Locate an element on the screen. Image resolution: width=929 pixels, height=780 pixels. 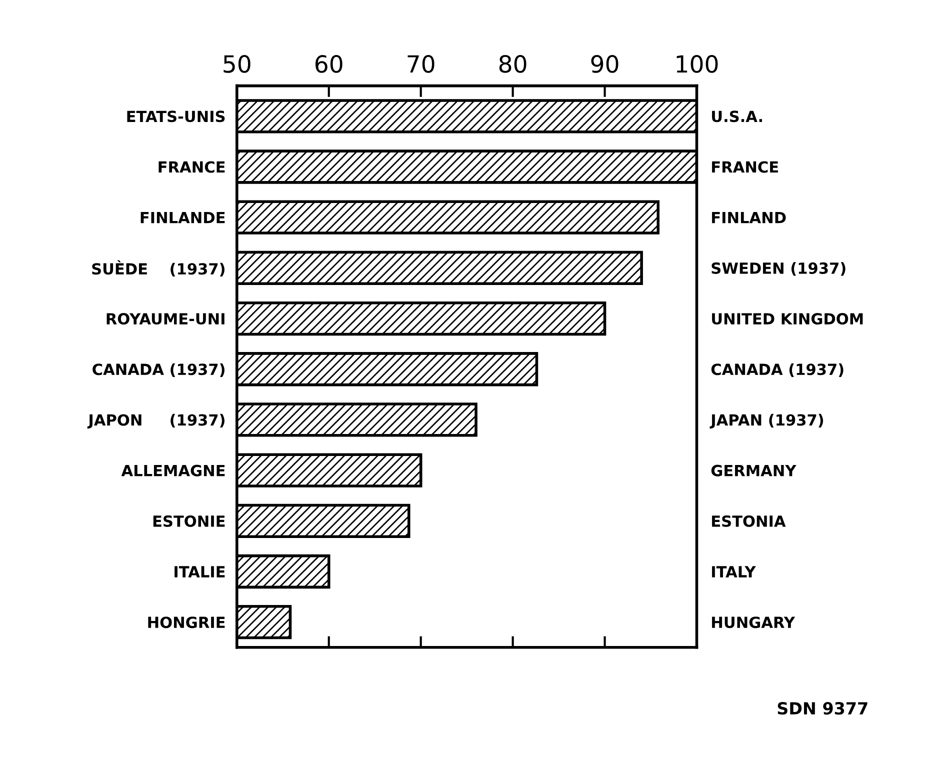
x-tick-label: 90 is located at coordinates (604, 64).